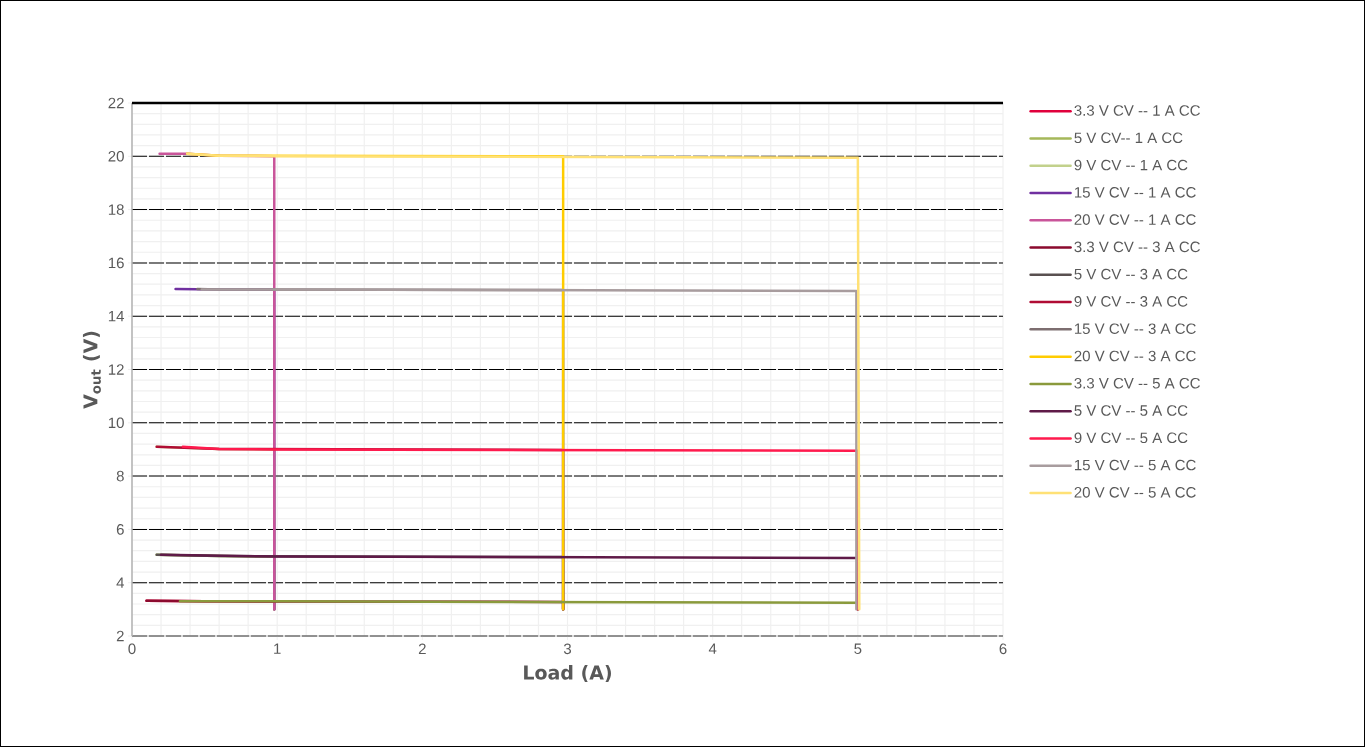 The height and width of the screenshot is (747, 1365). Describe the element at coordinates (1135, 328) in the screenshot. I see `legend-label: 15 V CV -- 3 A CC` at that location.